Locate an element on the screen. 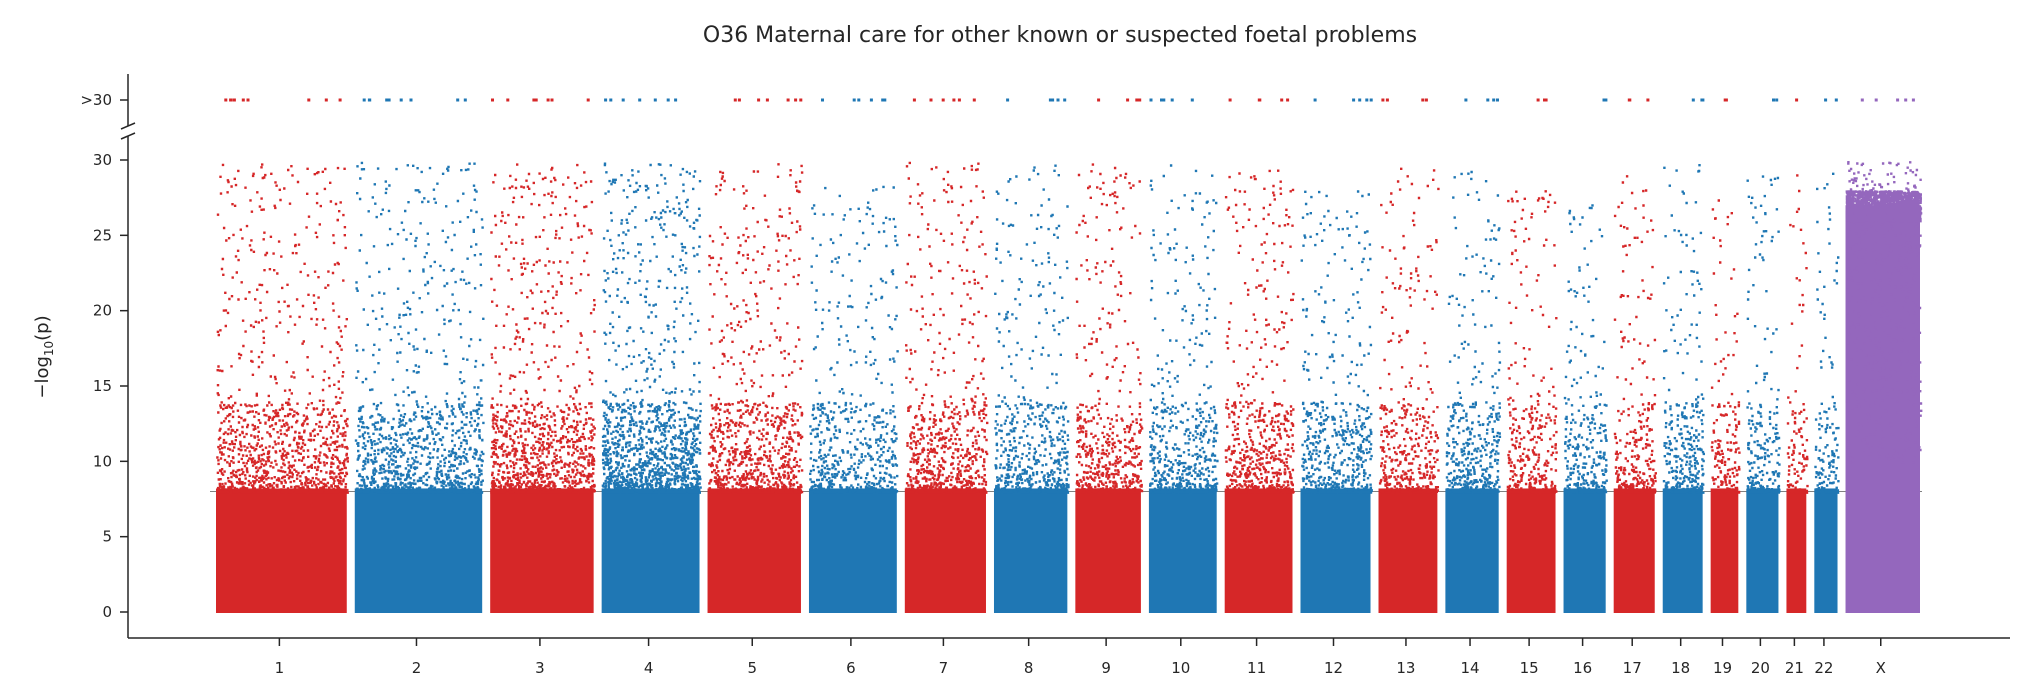 The height and width of the screenshot is (700, 2019). x-tick-label: 1 is located at coordinates (280, 668).